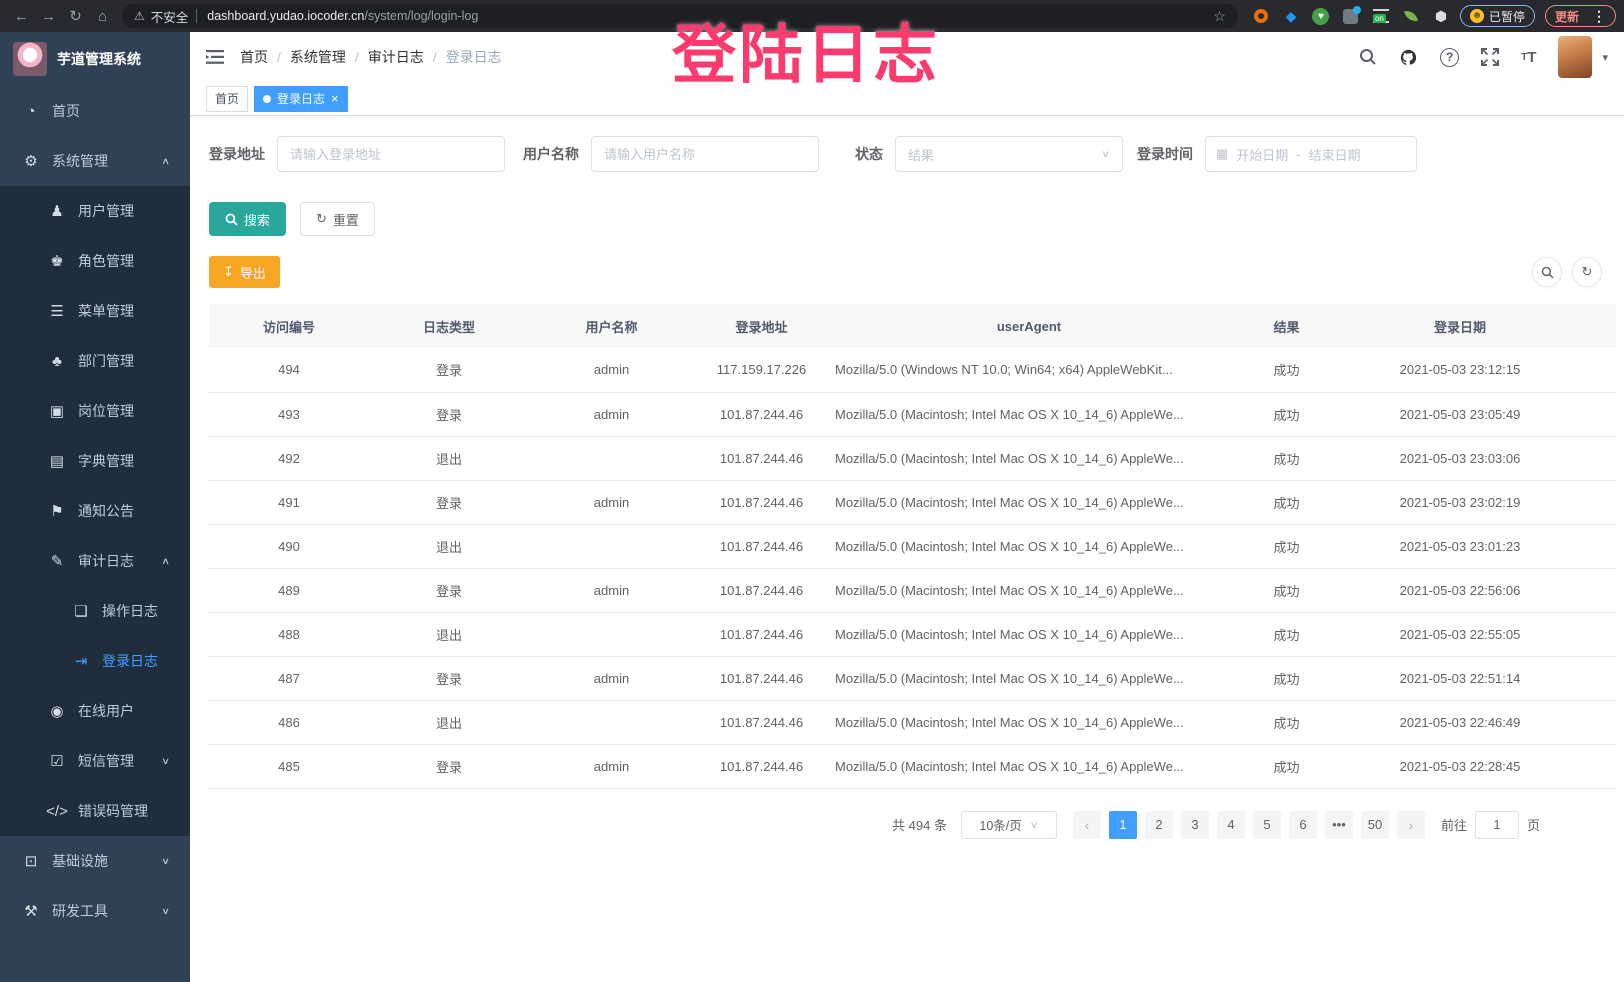 The height and width of the screenshot is (982, 1624). Describe the element at coordinates (1497, 16) in the screenshot. I see `paused-badge: ☻ 已暂停` at that location.